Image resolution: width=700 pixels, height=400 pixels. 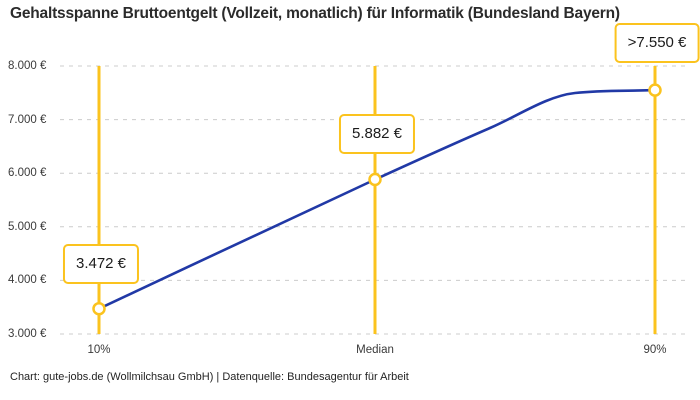 What do you see at coordinates (27, 280) in the screenshot?
I see `y-tick-label-4000: 4.000 €` at bounding box center [27, 280].